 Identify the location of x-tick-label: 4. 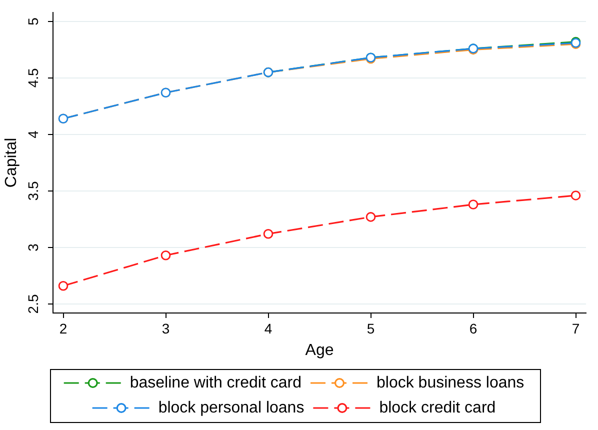
(268, 328).